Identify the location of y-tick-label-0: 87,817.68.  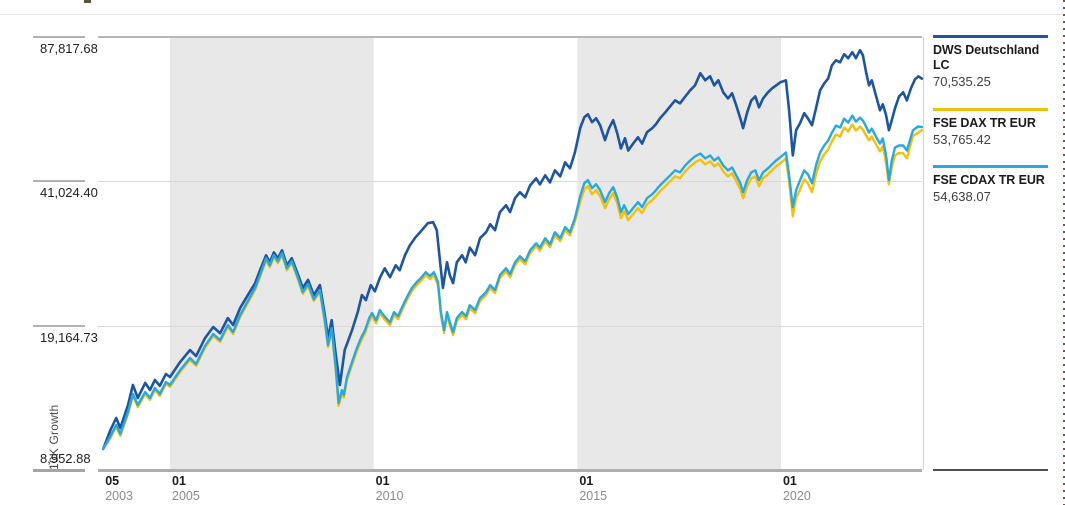
(69, 48).